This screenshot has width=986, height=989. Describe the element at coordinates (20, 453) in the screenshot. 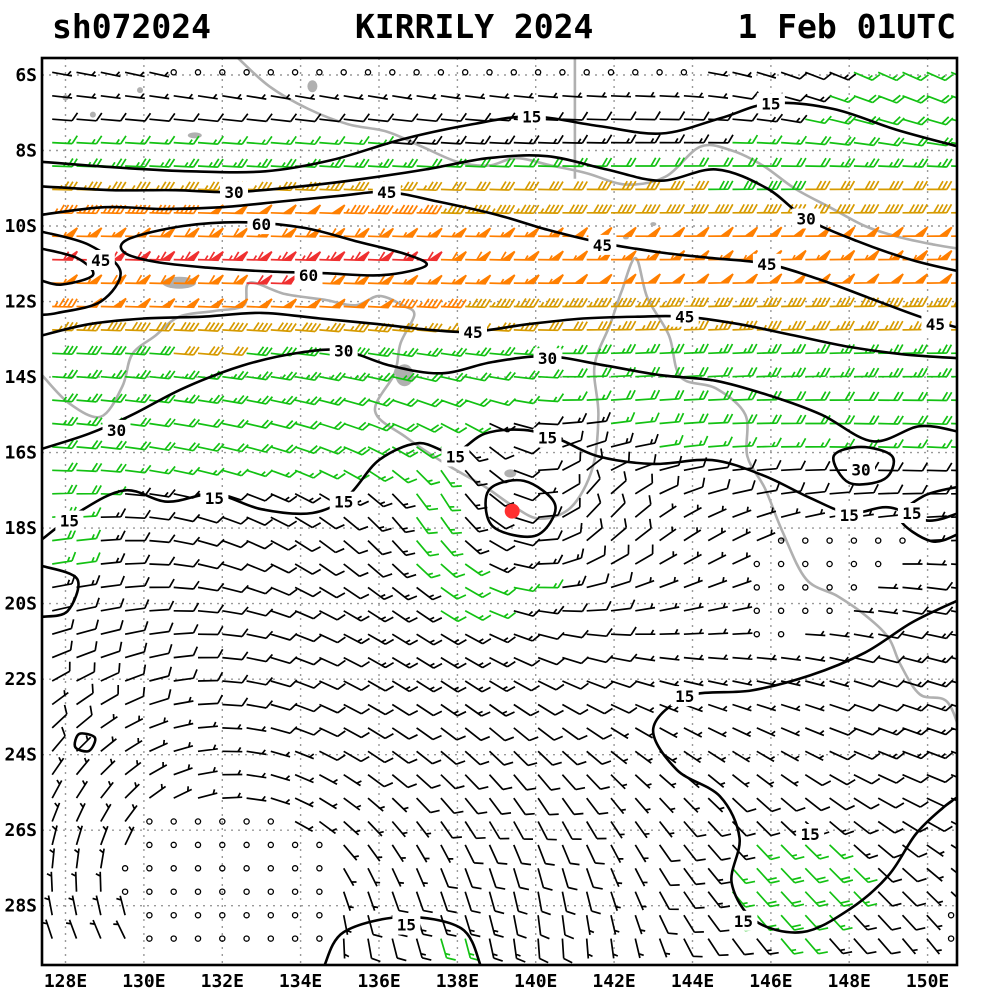

I see `y-axis-label: 16S` at that location.